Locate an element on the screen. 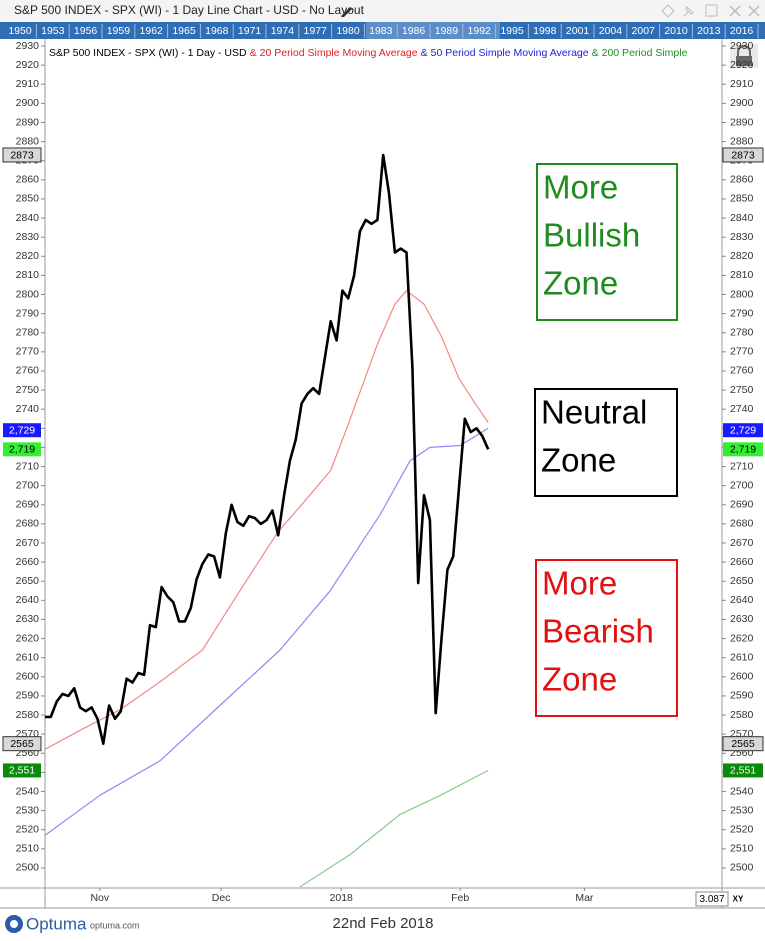 This screenshot has width=765, height=941. y-tick-label-right: 2760 is located at coordinates (742, 371).